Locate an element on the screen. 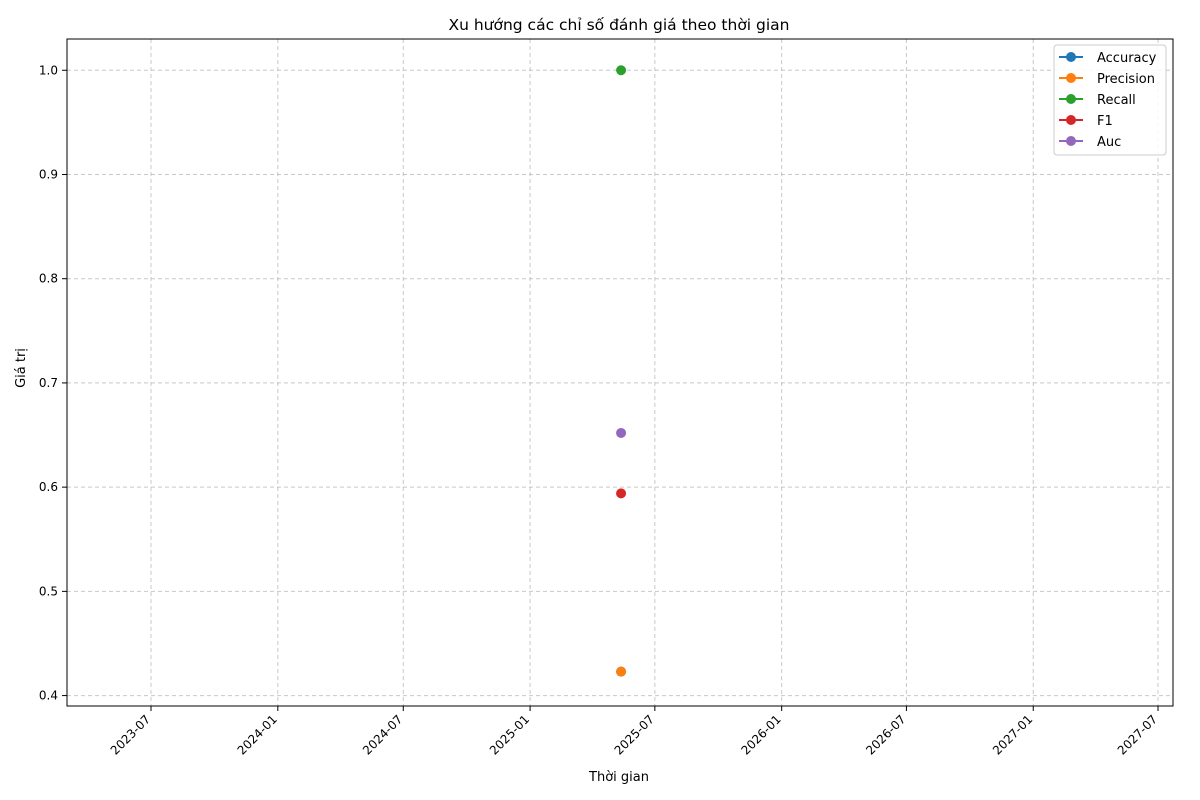  y-tick-label: 0.8 is located at coordinates (48, 279).